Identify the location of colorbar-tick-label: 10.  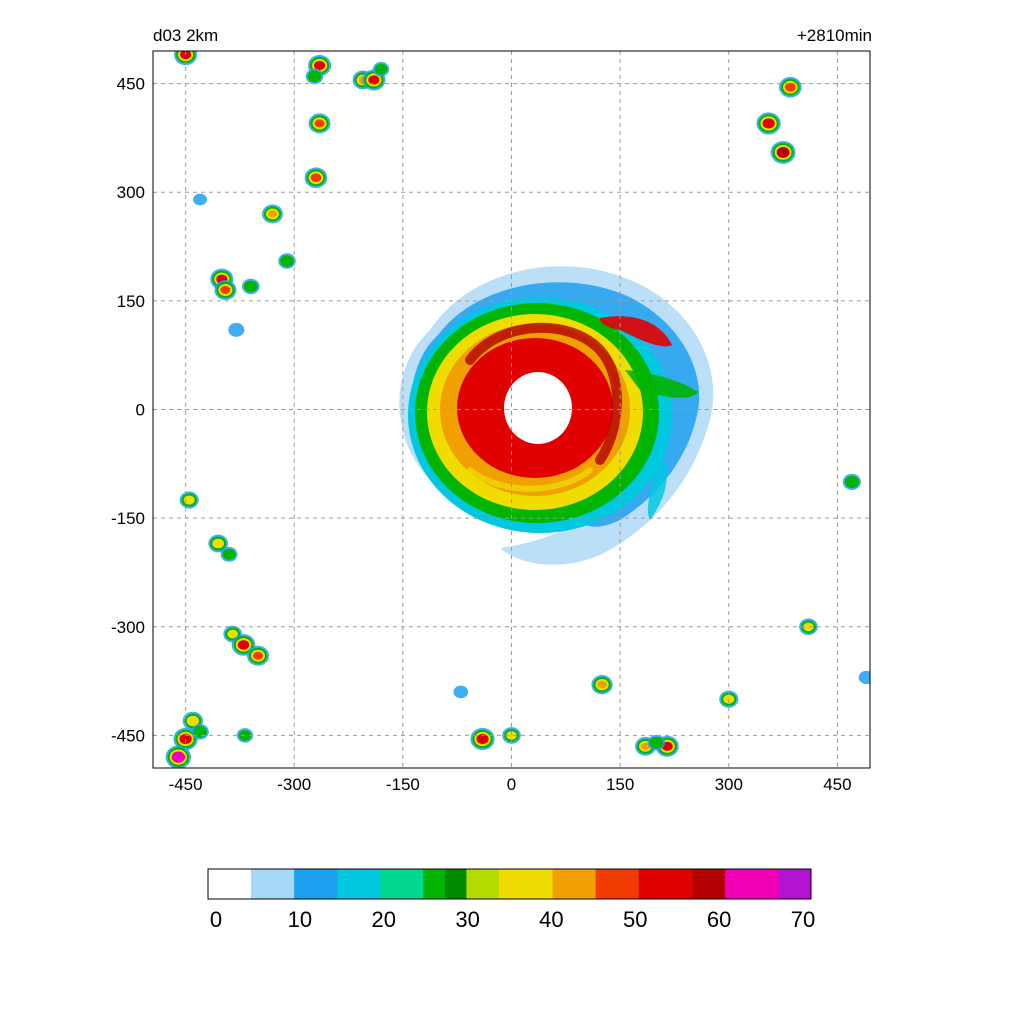
(300, 919).